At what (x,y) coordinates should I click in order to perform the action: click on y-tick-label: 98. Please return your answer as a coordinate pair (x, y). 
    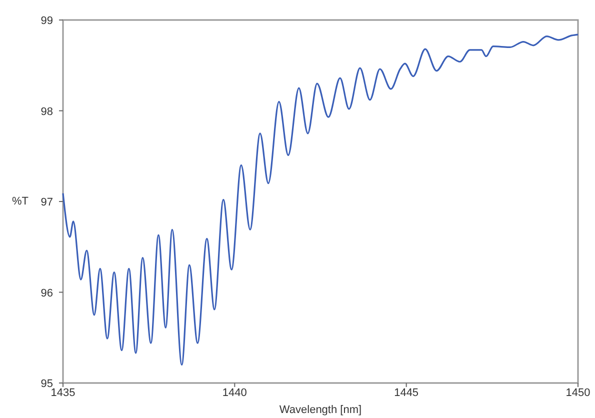
    Looking at the image, I should click on (46, 112).